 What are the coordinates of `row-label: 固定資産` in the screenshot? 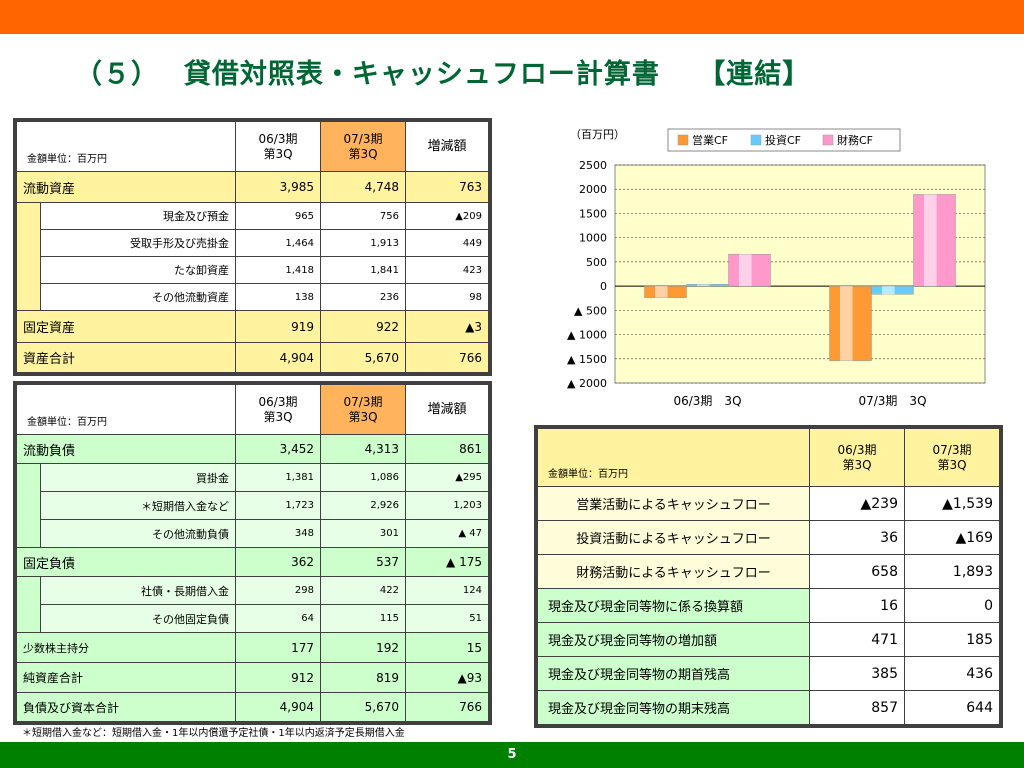 It's located at (126, 326).